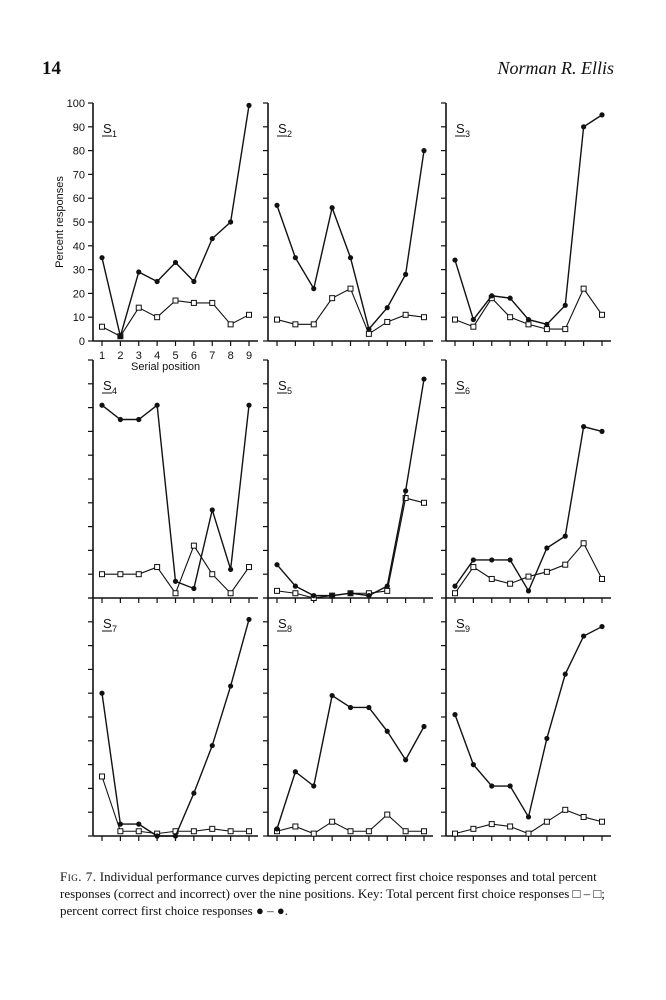 This screenshot has height=1000, width=666. Describe the element at coordinates (175, 356) in the screenshot. I see `x-tick-label-5: 5` at that location.